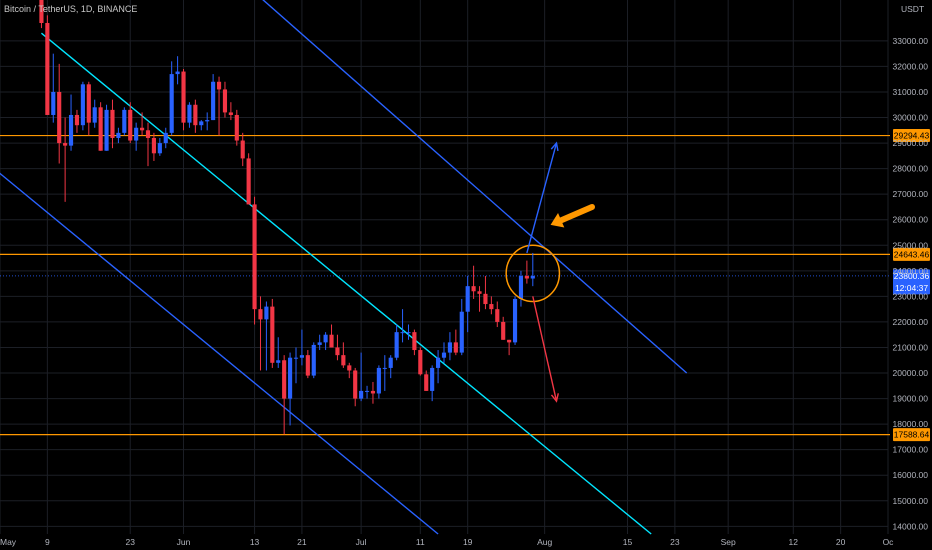 Image resolution: width=932 pixels, height=550 pixels. I want to click on projection-arrow-head, so click(554, 398).